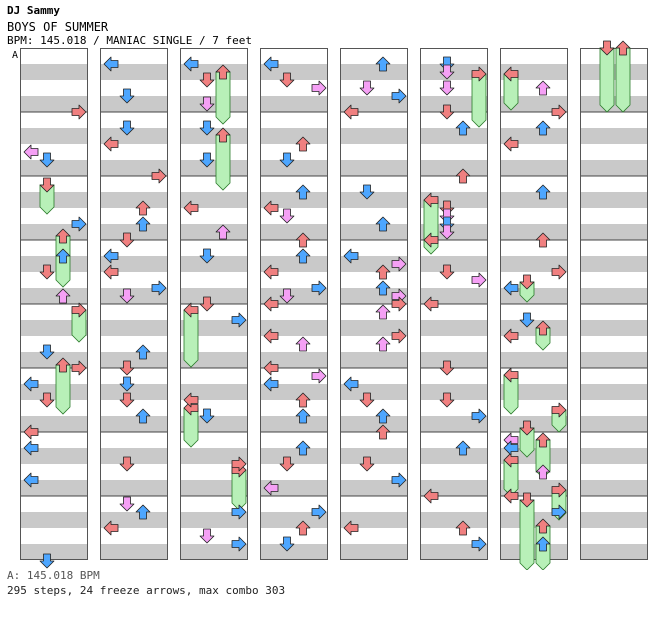  I want to click on bpm-summary: A: 145.018 BPM, so click(53, 575).